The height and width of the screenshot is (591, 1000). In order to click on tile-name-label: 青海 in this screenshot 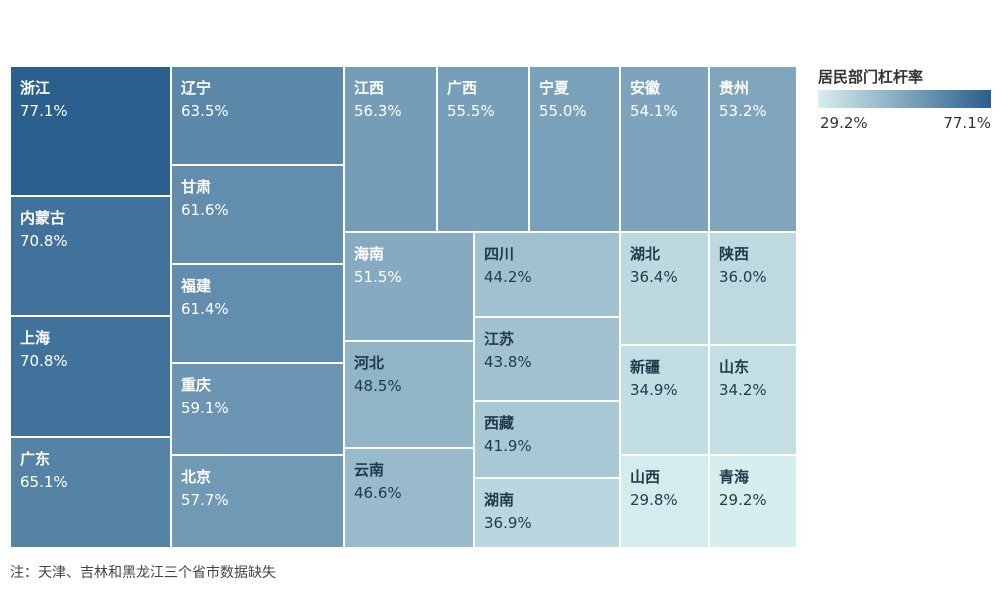, I will do `click(734, 477)`.